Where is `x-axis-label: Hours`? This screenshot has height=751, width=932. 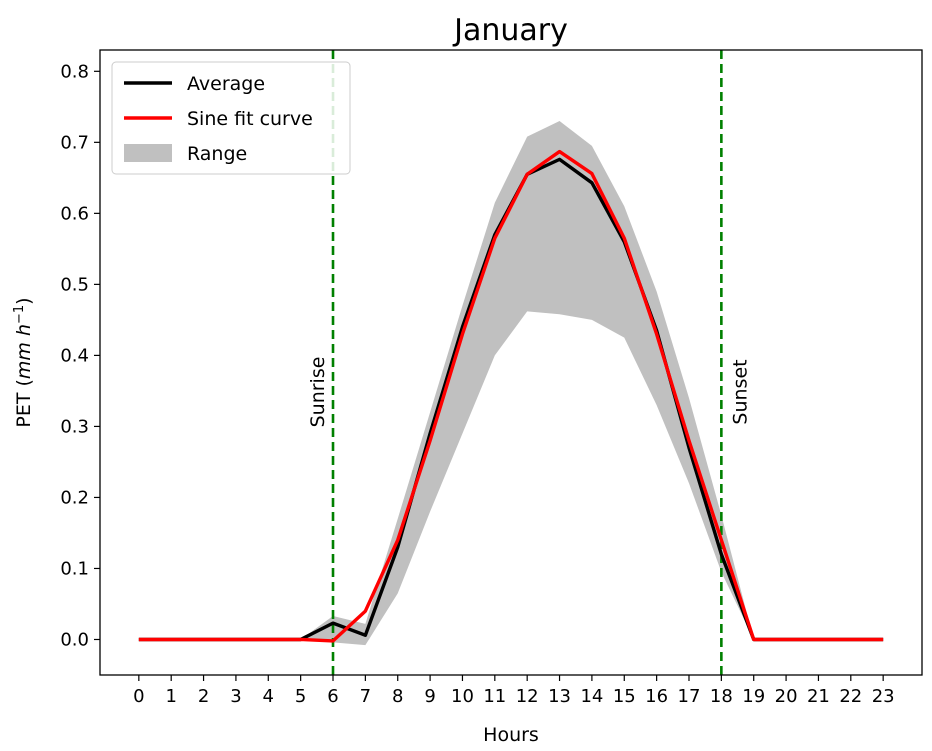 x-axis-label: Hours is located at coordinates (511, 735).